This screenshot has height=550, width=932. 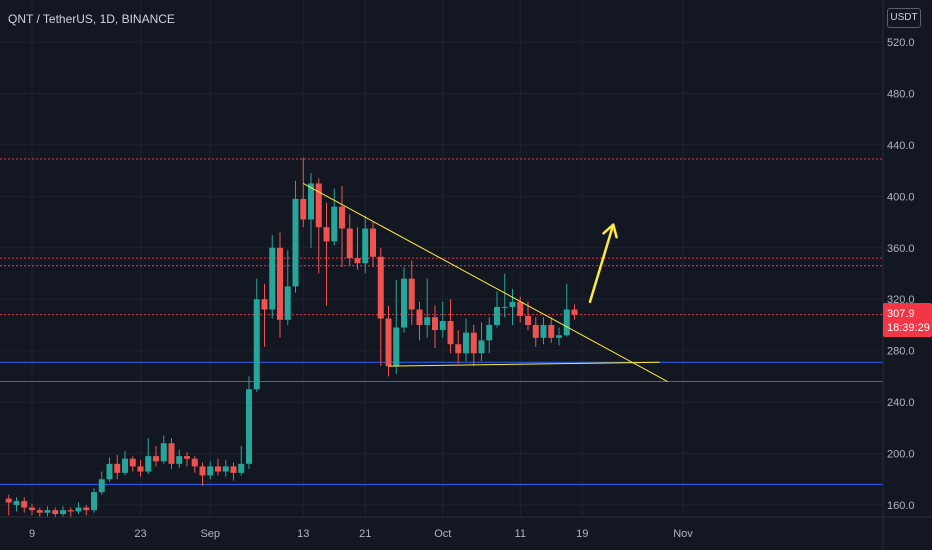 What do you see at coordinates (365, 534) in the screenshot?
I see `time-tick-label: 21` at bounding box center [365, 534].